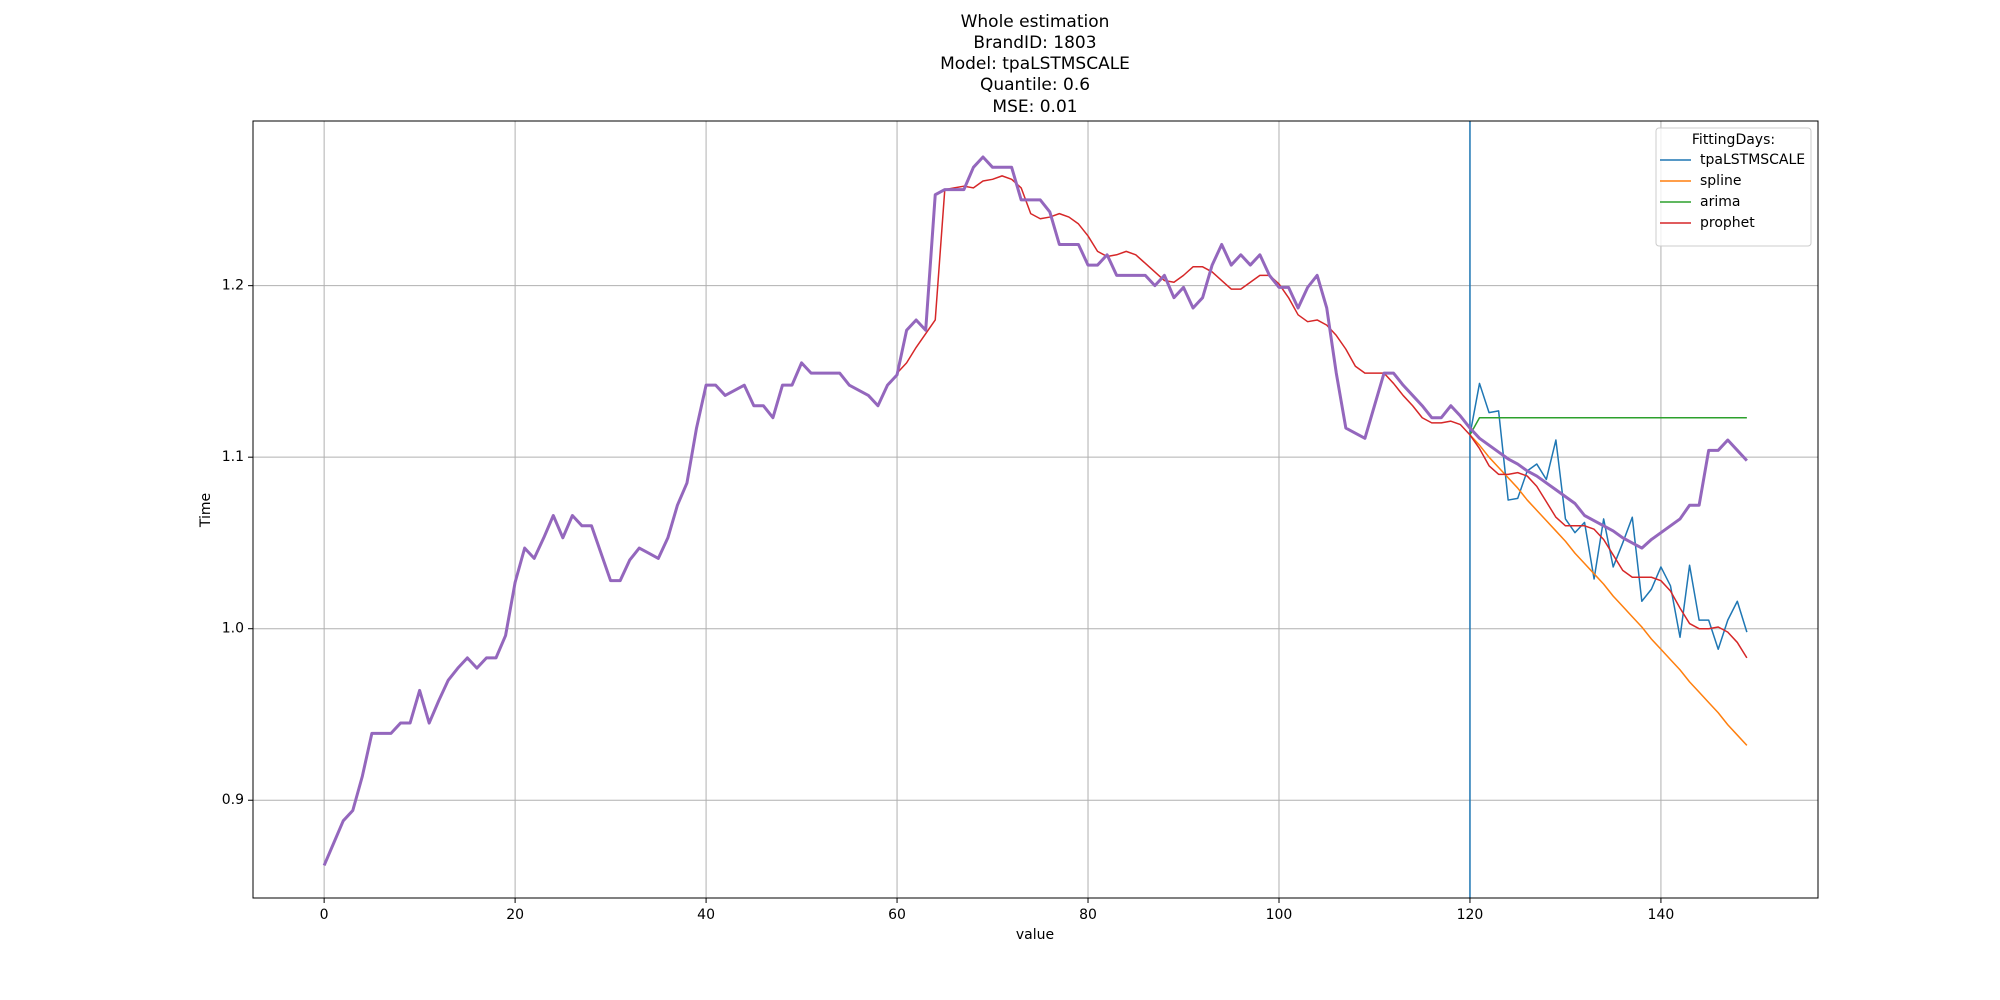 This screenshot has height=1000, width=2000. What do you see at coordinates (206, 510) in the screenshot?
I see `y-axis-label: Time` at bounding box center [206, 510].